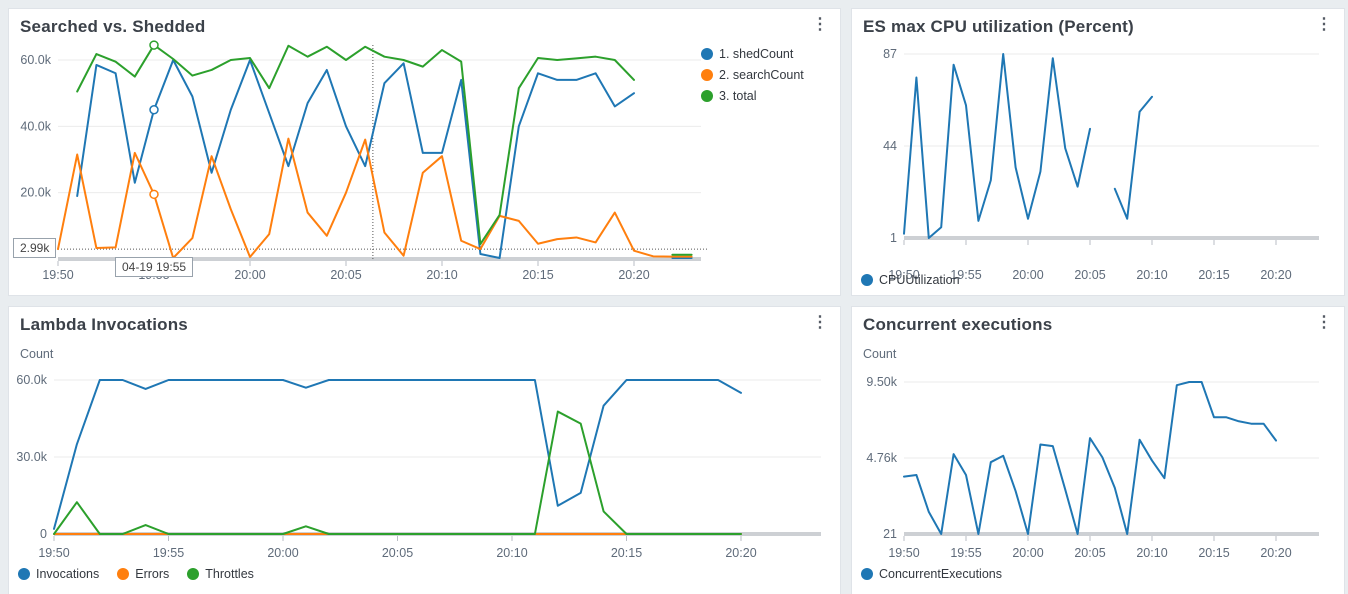 The height and width of the screenshot is (594, 1348). What do you see at coordinates (35, 126) in the screenshot?
I see `y-tick-label: 40.0k` at bounding box center [35, 126].